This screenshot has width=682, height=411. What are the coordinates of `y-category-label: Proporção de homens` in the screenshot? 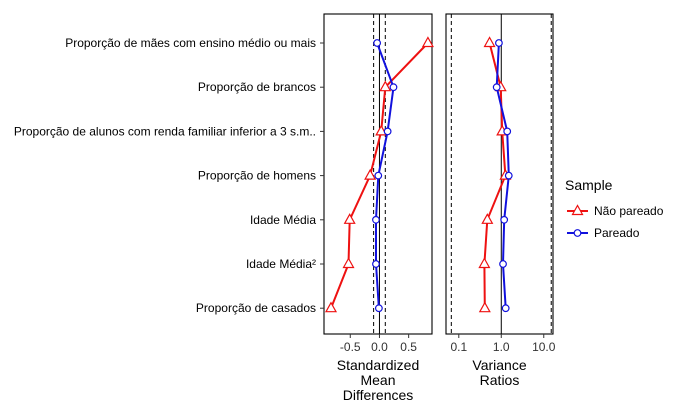 It's located at (257, 176).